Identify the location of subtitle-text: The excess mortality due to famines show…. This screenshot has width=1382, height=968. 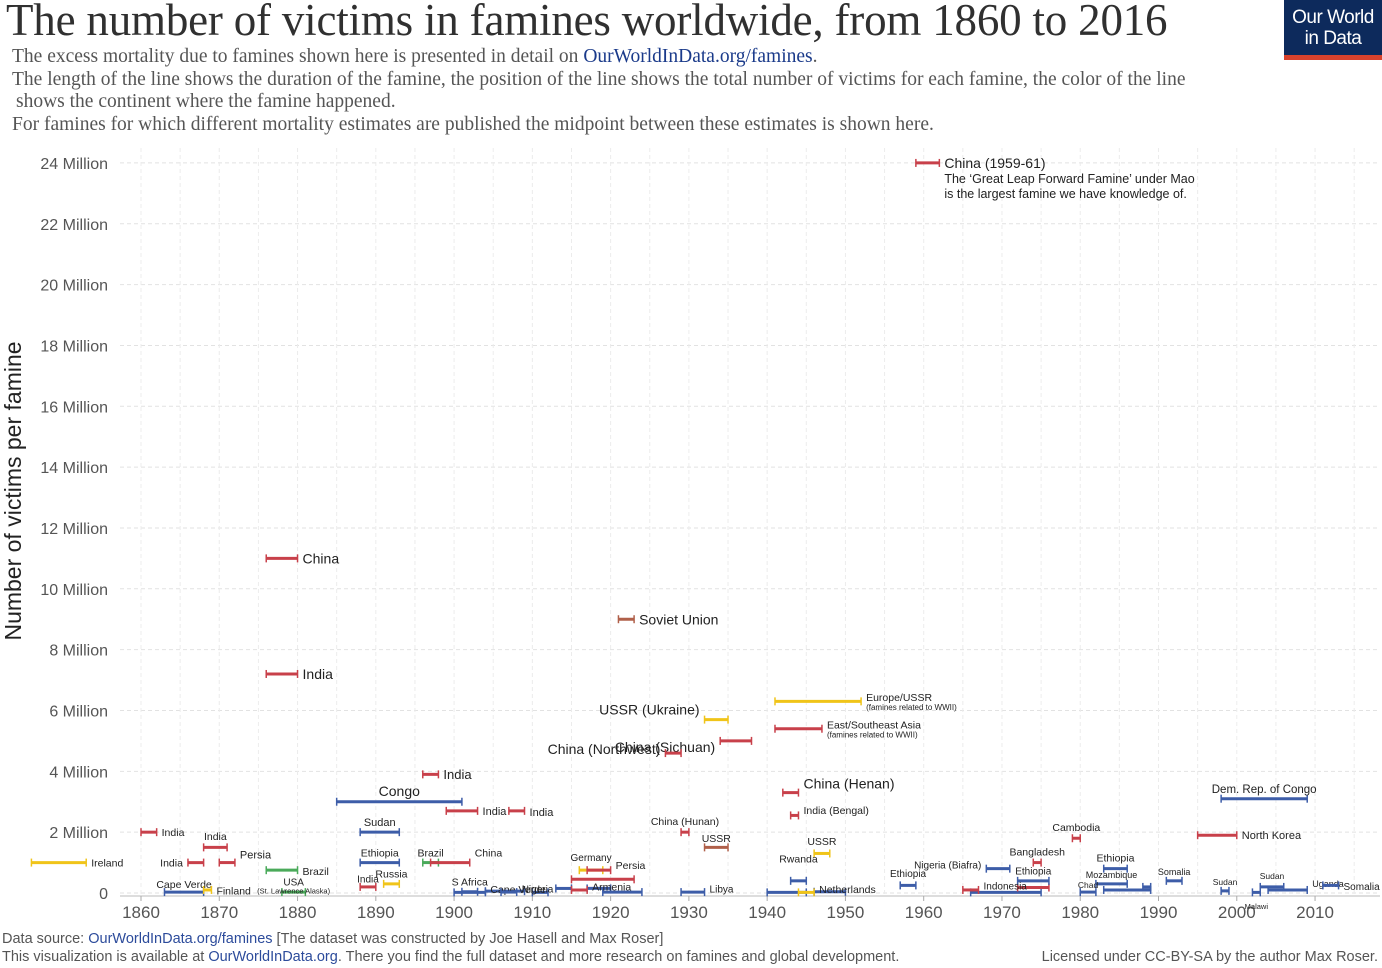
(298, 56).